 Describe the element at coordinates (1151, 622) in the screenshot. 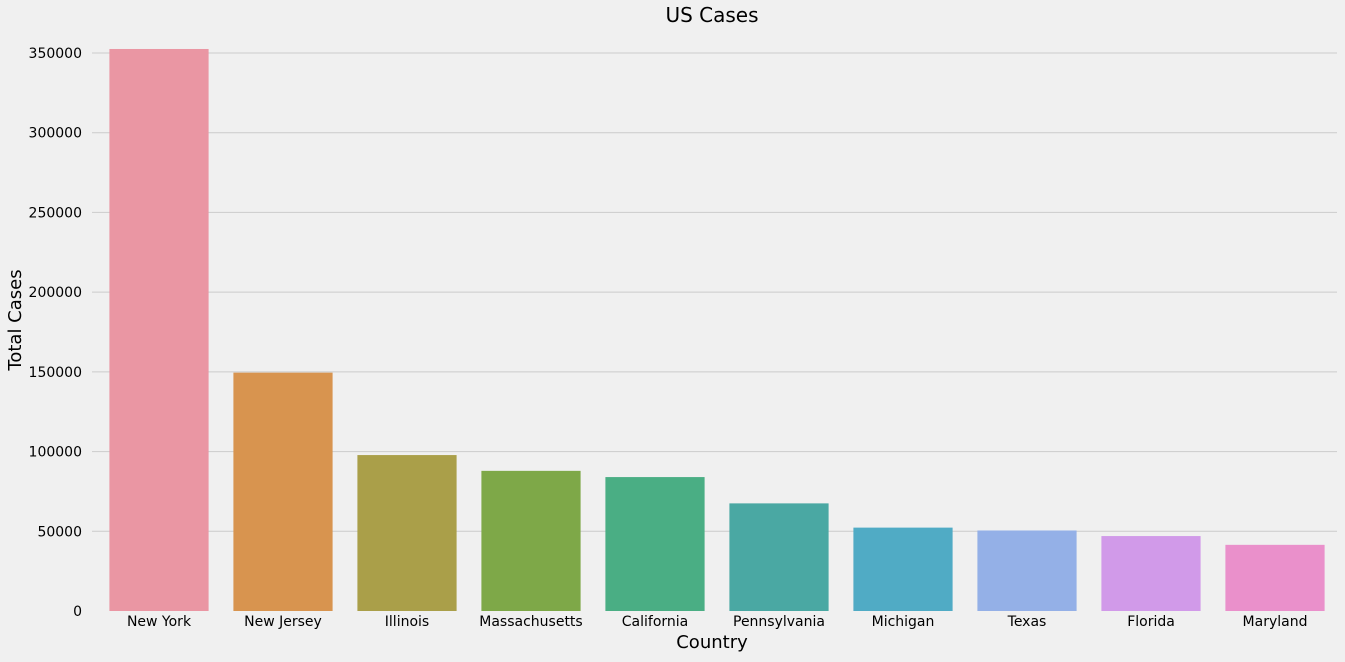

I see `x-tick-label: Florida` at that location.